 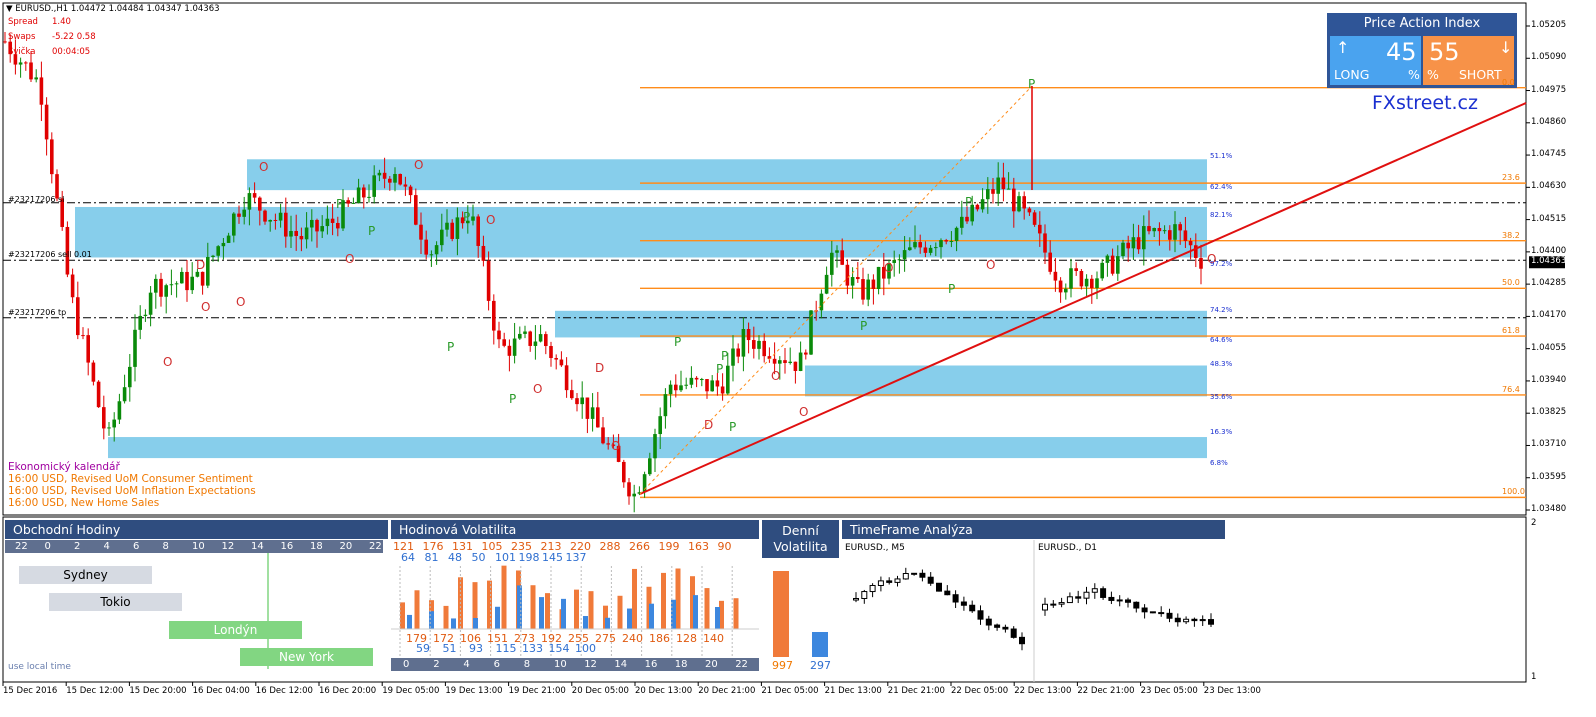 What do you see at coordinates (580, 546) in the screenshot?
I see `volatility-top-orange: 220` at bounding box center [580, 546].